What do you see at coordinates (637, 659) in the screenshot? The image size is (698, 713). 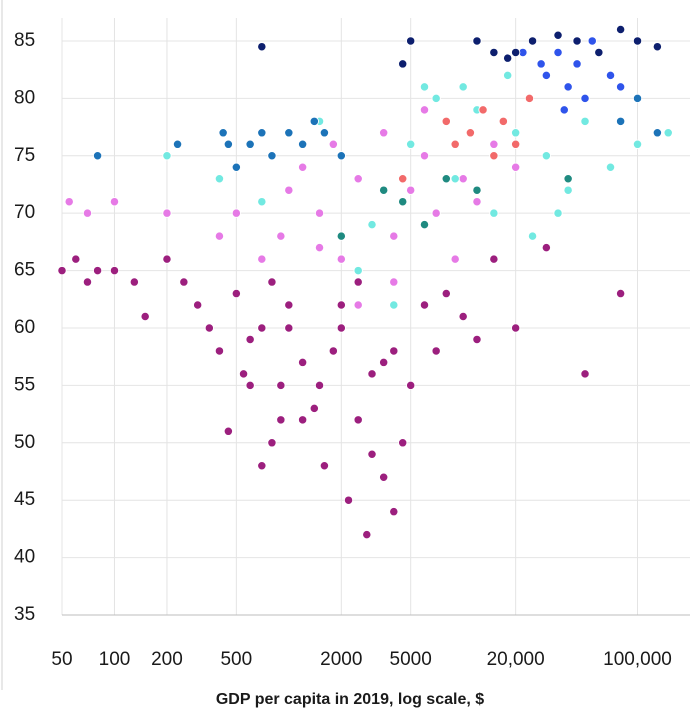 I see `x-tick-label: 100,000` at bounding box center [637, 659].